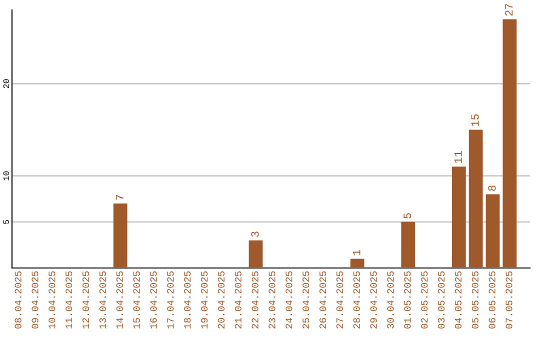 This screenshot has width=540, height=340. What do you see at coordinates (322, 299) in the screenshot?
I see `x-tick-label: 26.04.2025` at bounding box center [322, 299].